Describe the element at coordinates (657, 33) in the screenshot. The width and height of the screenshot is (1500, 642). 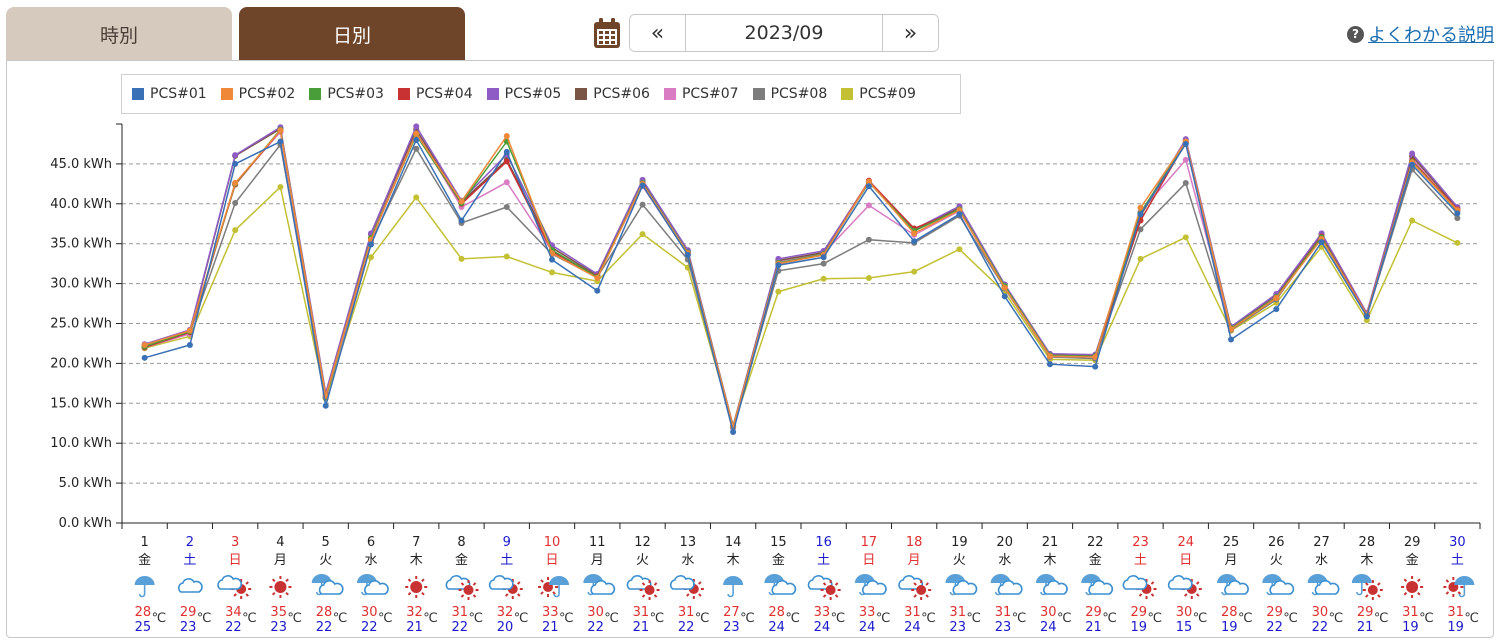
I see `prev-month-button: «` at that location.